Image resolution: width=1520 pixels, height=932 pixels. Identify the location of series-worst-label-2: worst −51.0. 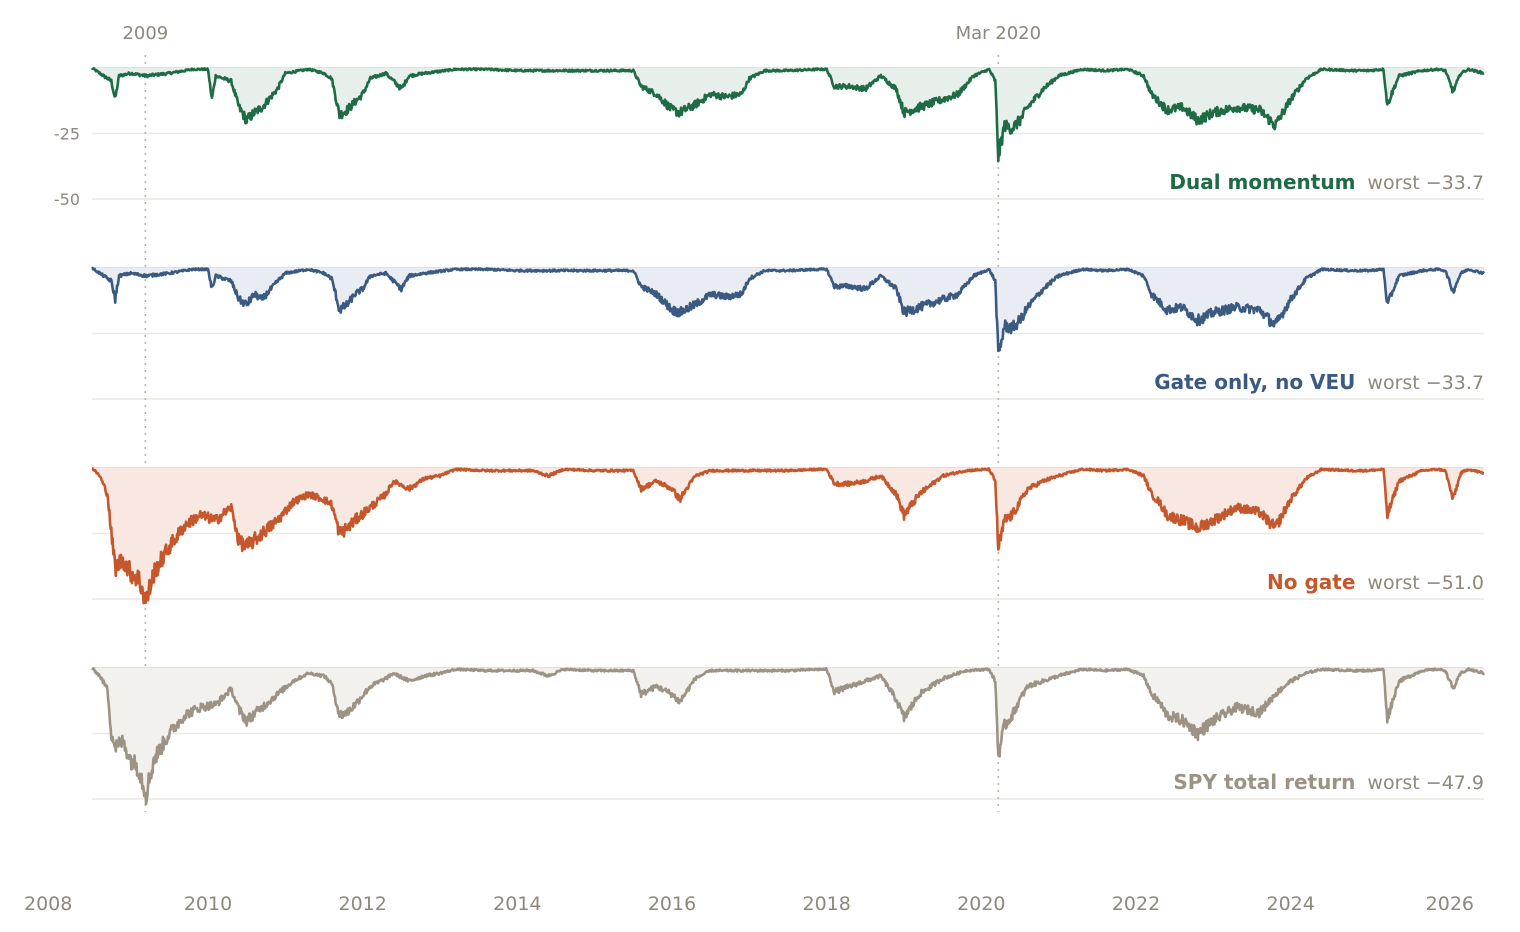
(1425, 583).